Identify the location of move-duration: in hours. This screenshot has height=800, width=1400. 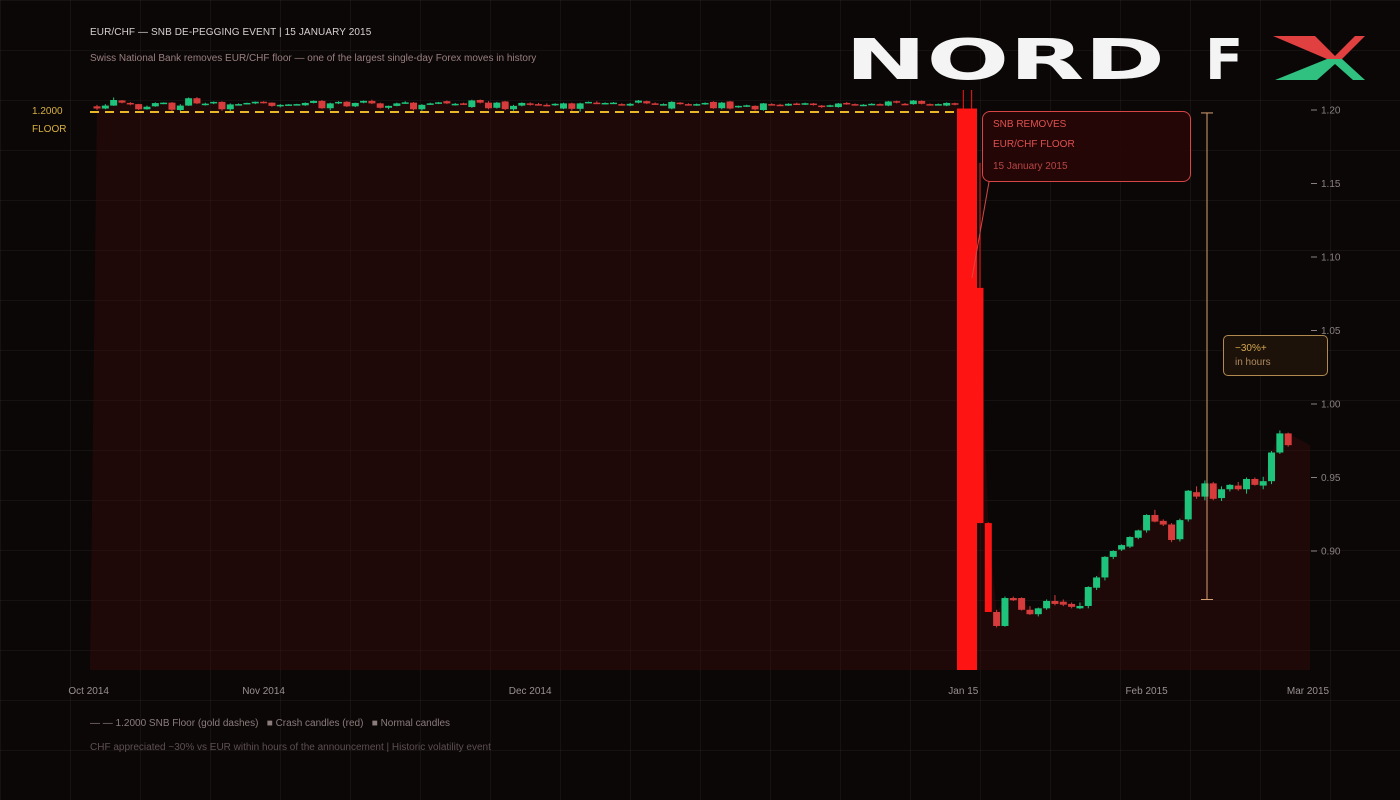
(1253, 362).